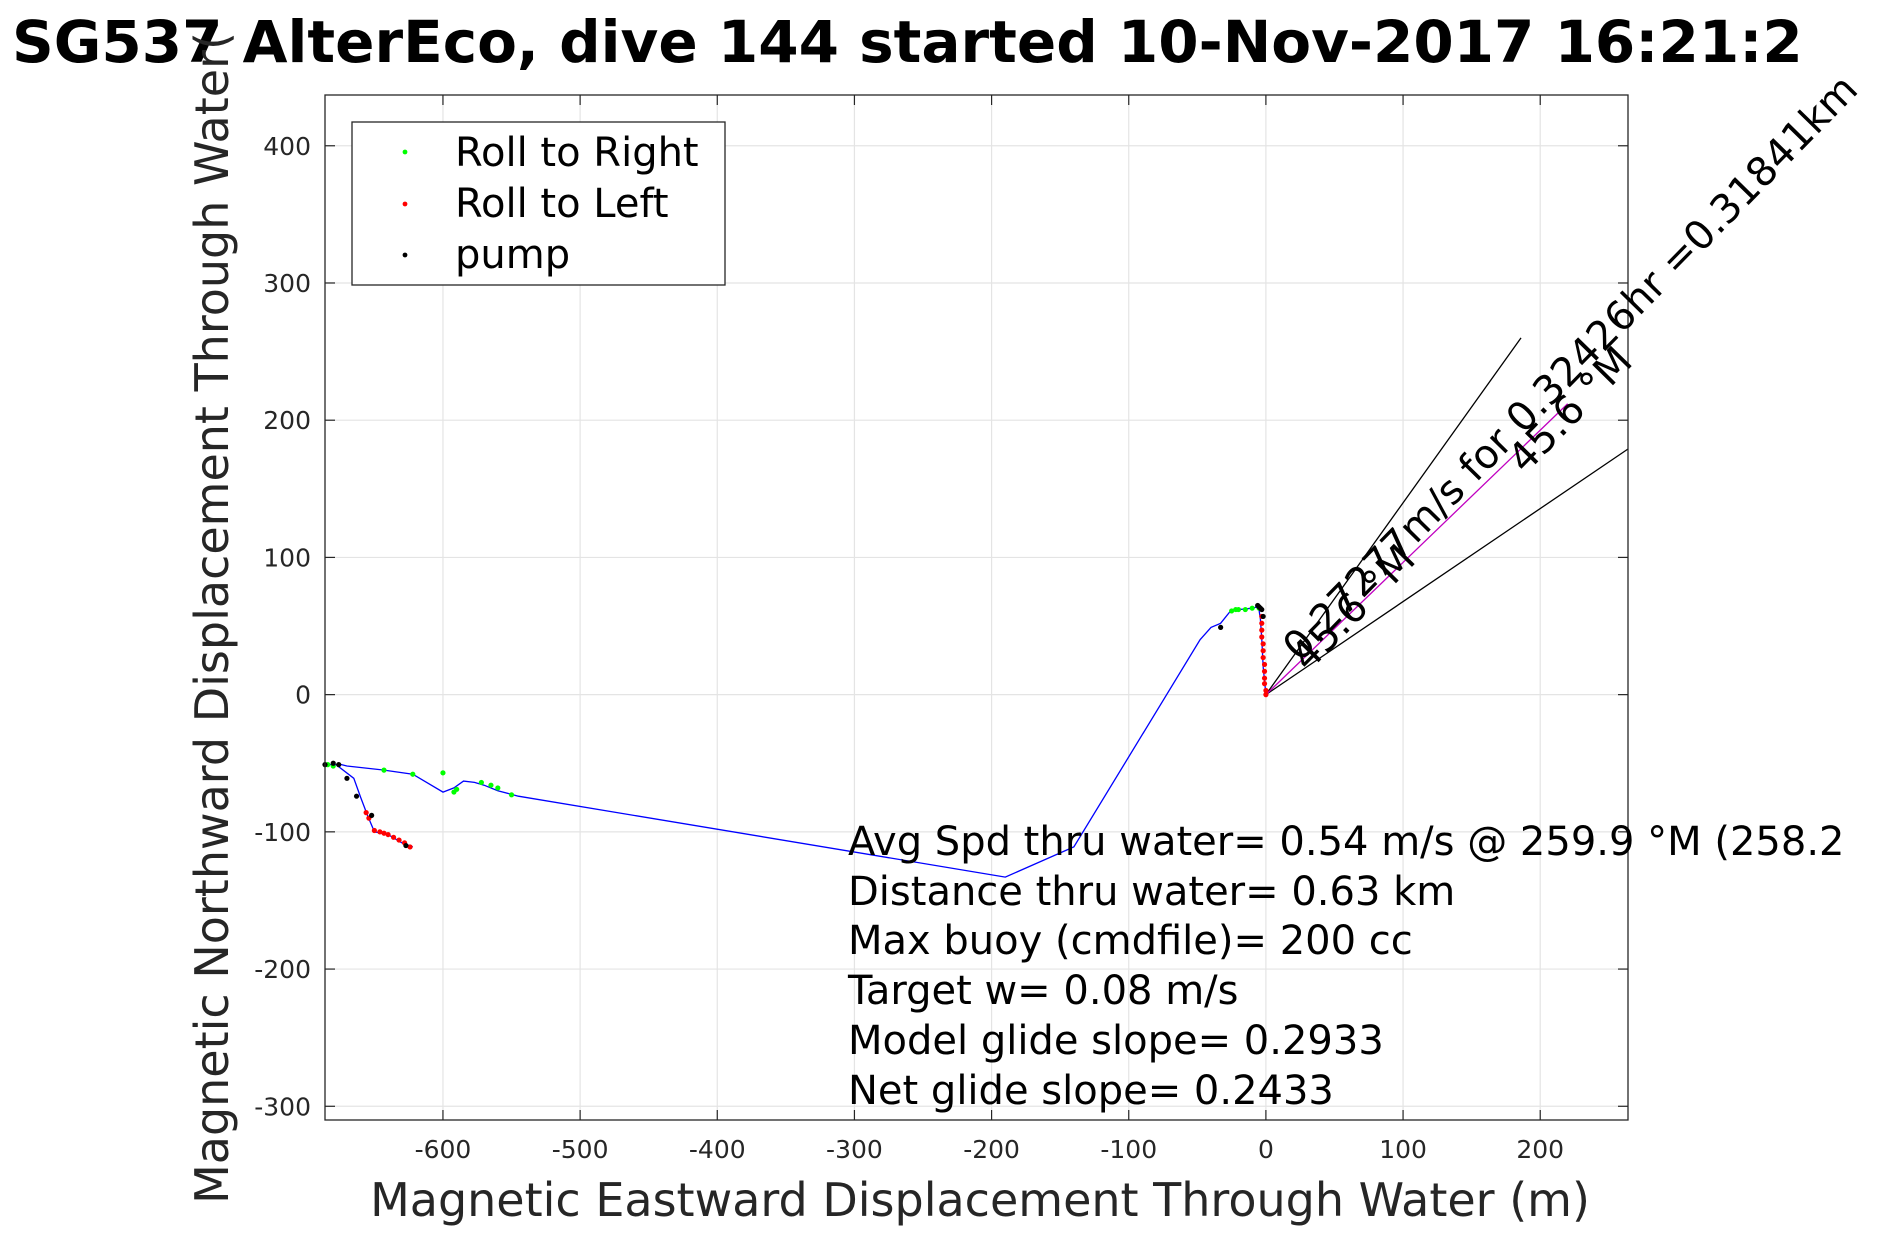 This screenshot has width=1890, height=1260. I want to click on x-tick-label: -500, so click(580, 1149).